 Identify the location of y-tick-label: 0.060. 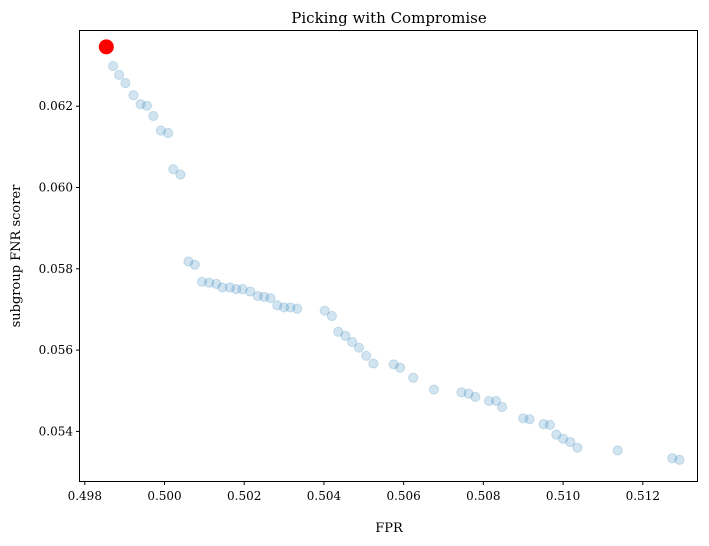
(56, 188).